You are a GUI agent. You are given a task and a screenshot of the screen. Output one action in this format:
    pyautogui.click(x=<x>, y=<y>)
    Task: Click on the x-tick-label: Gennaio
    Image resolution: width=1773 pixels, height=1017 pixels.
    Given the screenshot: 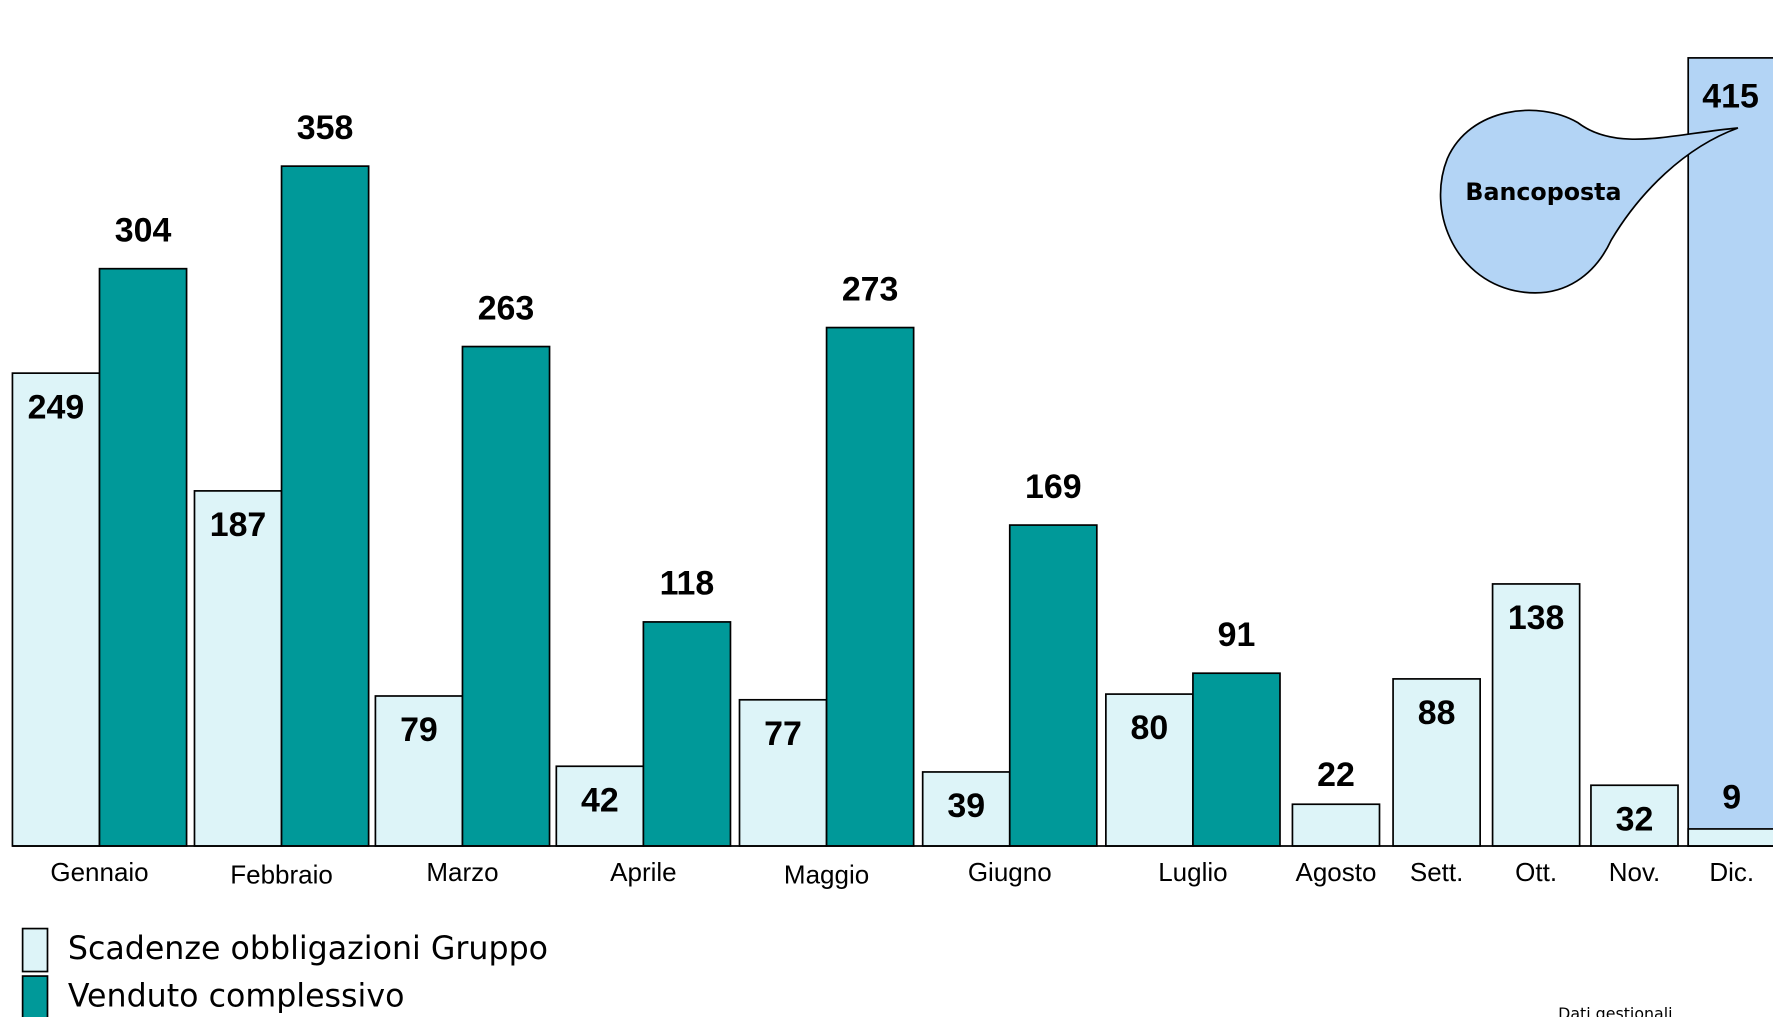 What is the action you would take?
    pyautogui.click(x=99, y=872)
    